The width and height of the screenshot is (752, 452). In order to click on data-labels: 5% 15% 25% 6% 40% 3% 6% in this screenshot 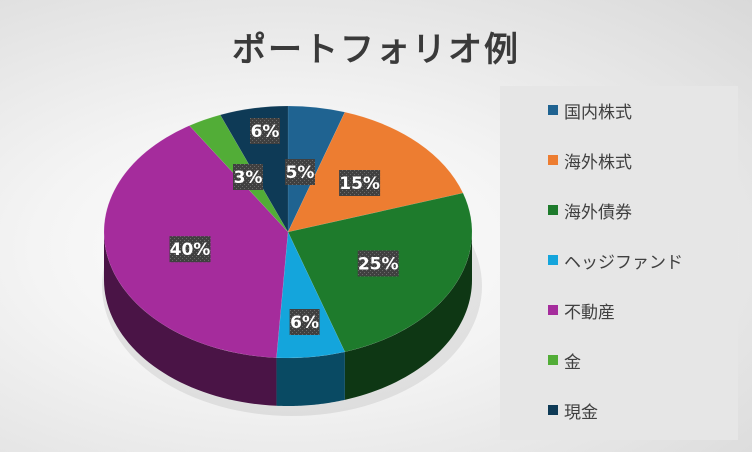, I will do `click(284, 226)`.